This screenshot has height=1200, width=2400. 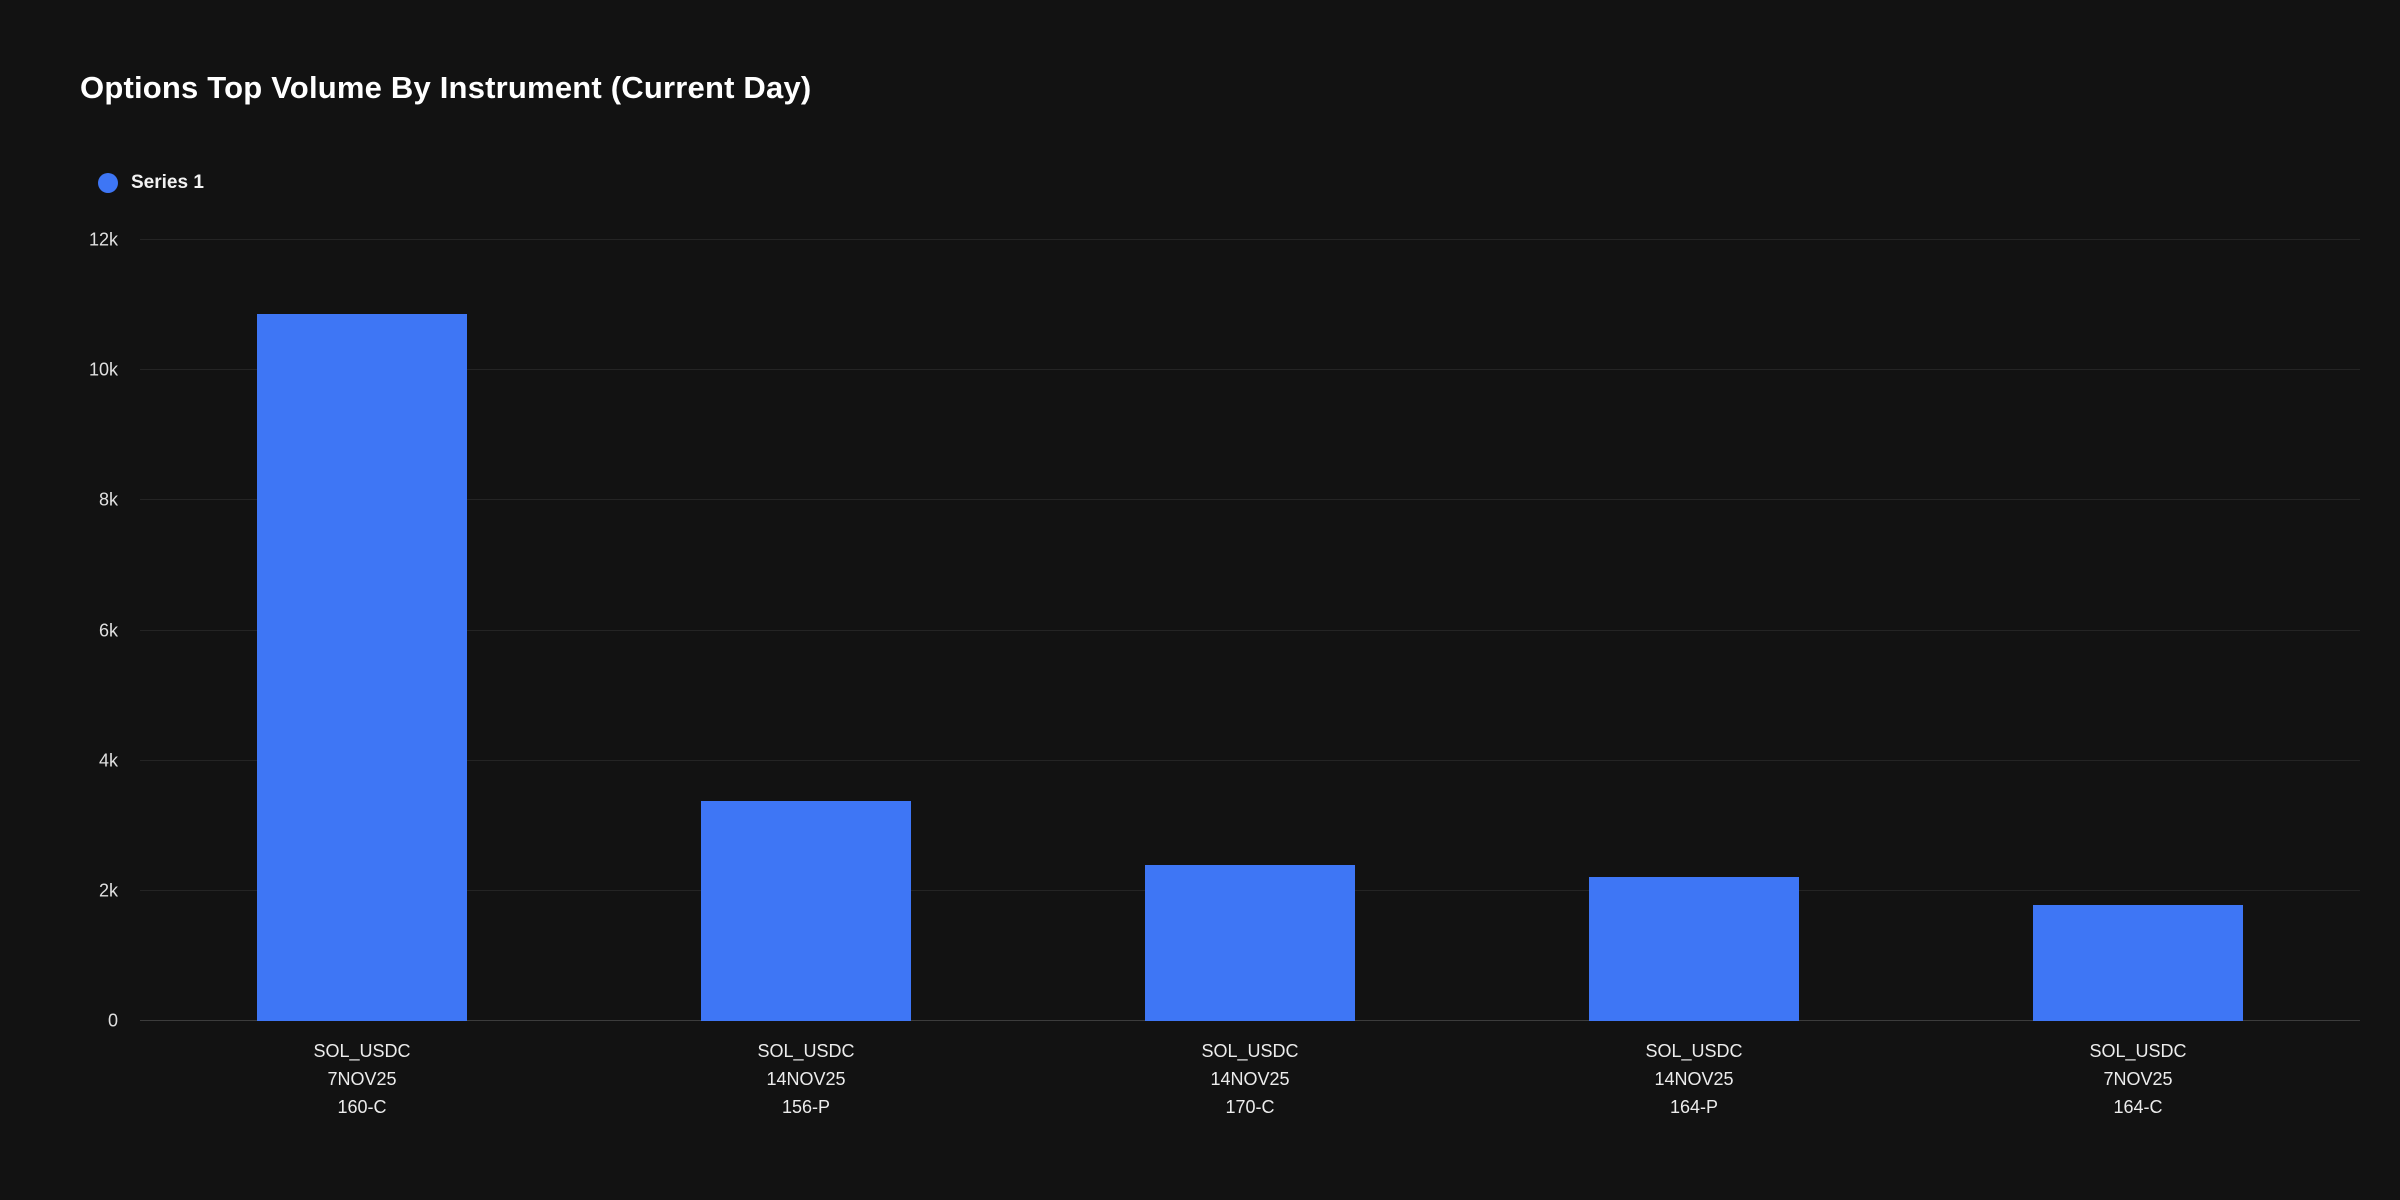 I want to click on y-axis-tick-label: 2k, so click(x=108, y=890).